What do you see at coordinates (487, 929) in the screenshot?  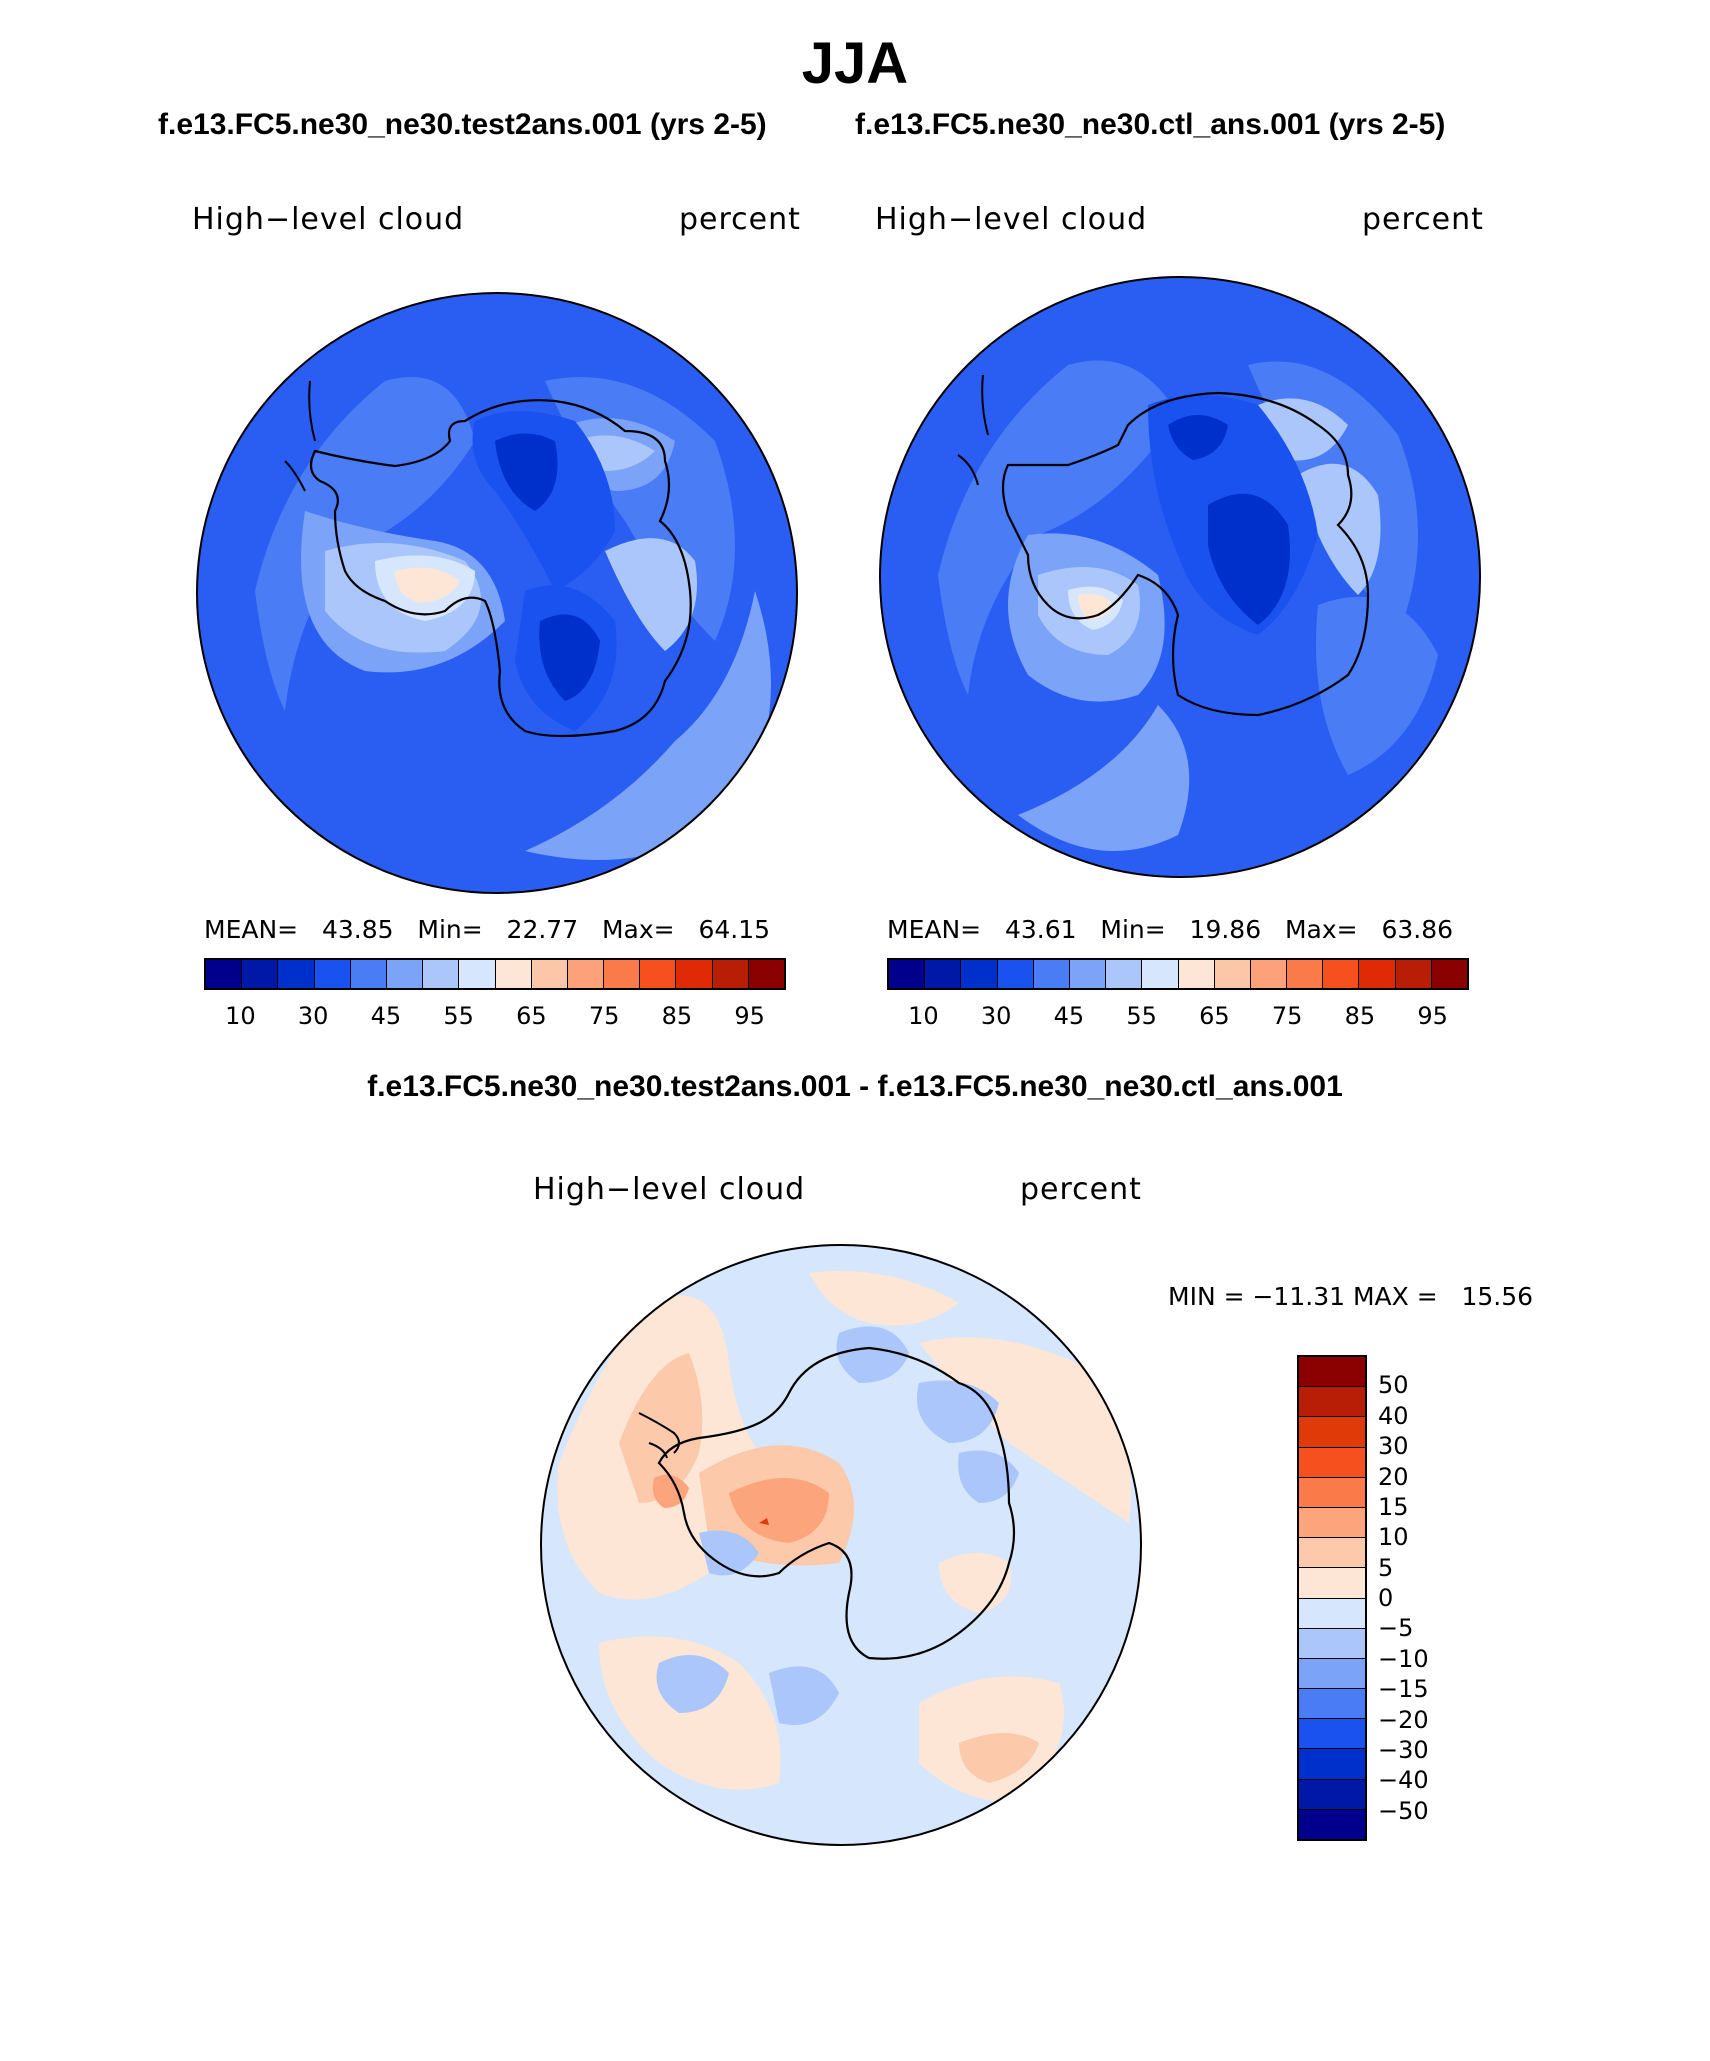 I see `panel1-stats: MEAN= 43.85 Min= 22.77 Max= 64.15` at bounding box center [487, 929].